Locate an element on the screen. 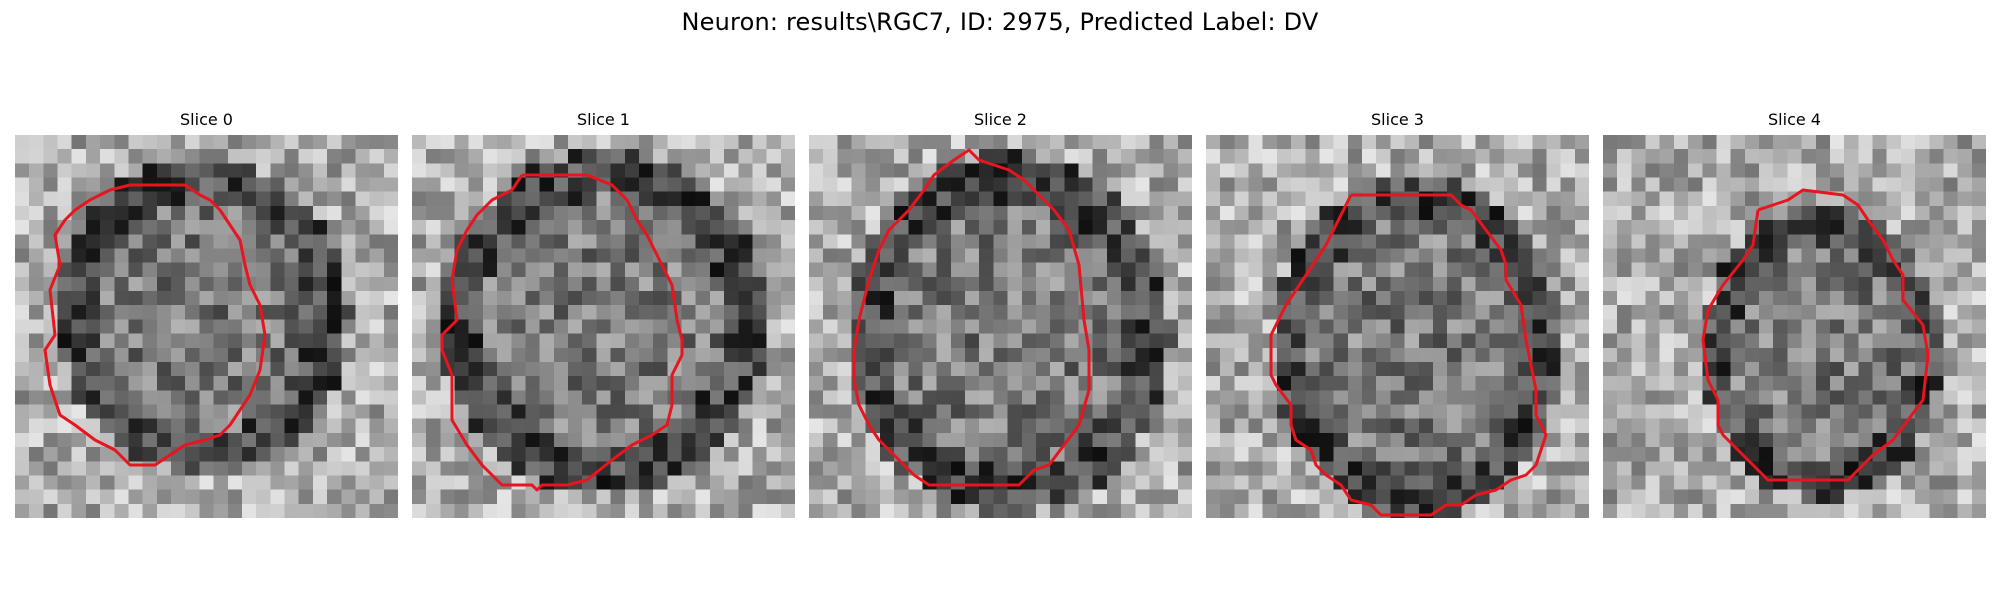  slice-title-1: Slice 1 is located at coordinates (603, 119).